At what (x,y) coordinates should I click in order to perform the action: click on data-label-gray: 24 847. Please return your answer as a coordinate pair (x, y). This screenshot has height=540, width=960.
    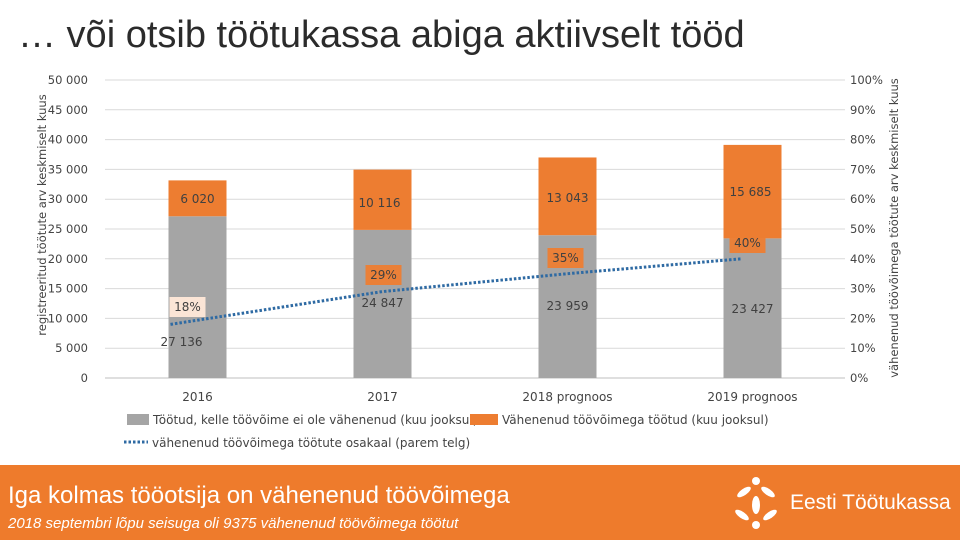
    Looking at the image, I should click on (383, 303).